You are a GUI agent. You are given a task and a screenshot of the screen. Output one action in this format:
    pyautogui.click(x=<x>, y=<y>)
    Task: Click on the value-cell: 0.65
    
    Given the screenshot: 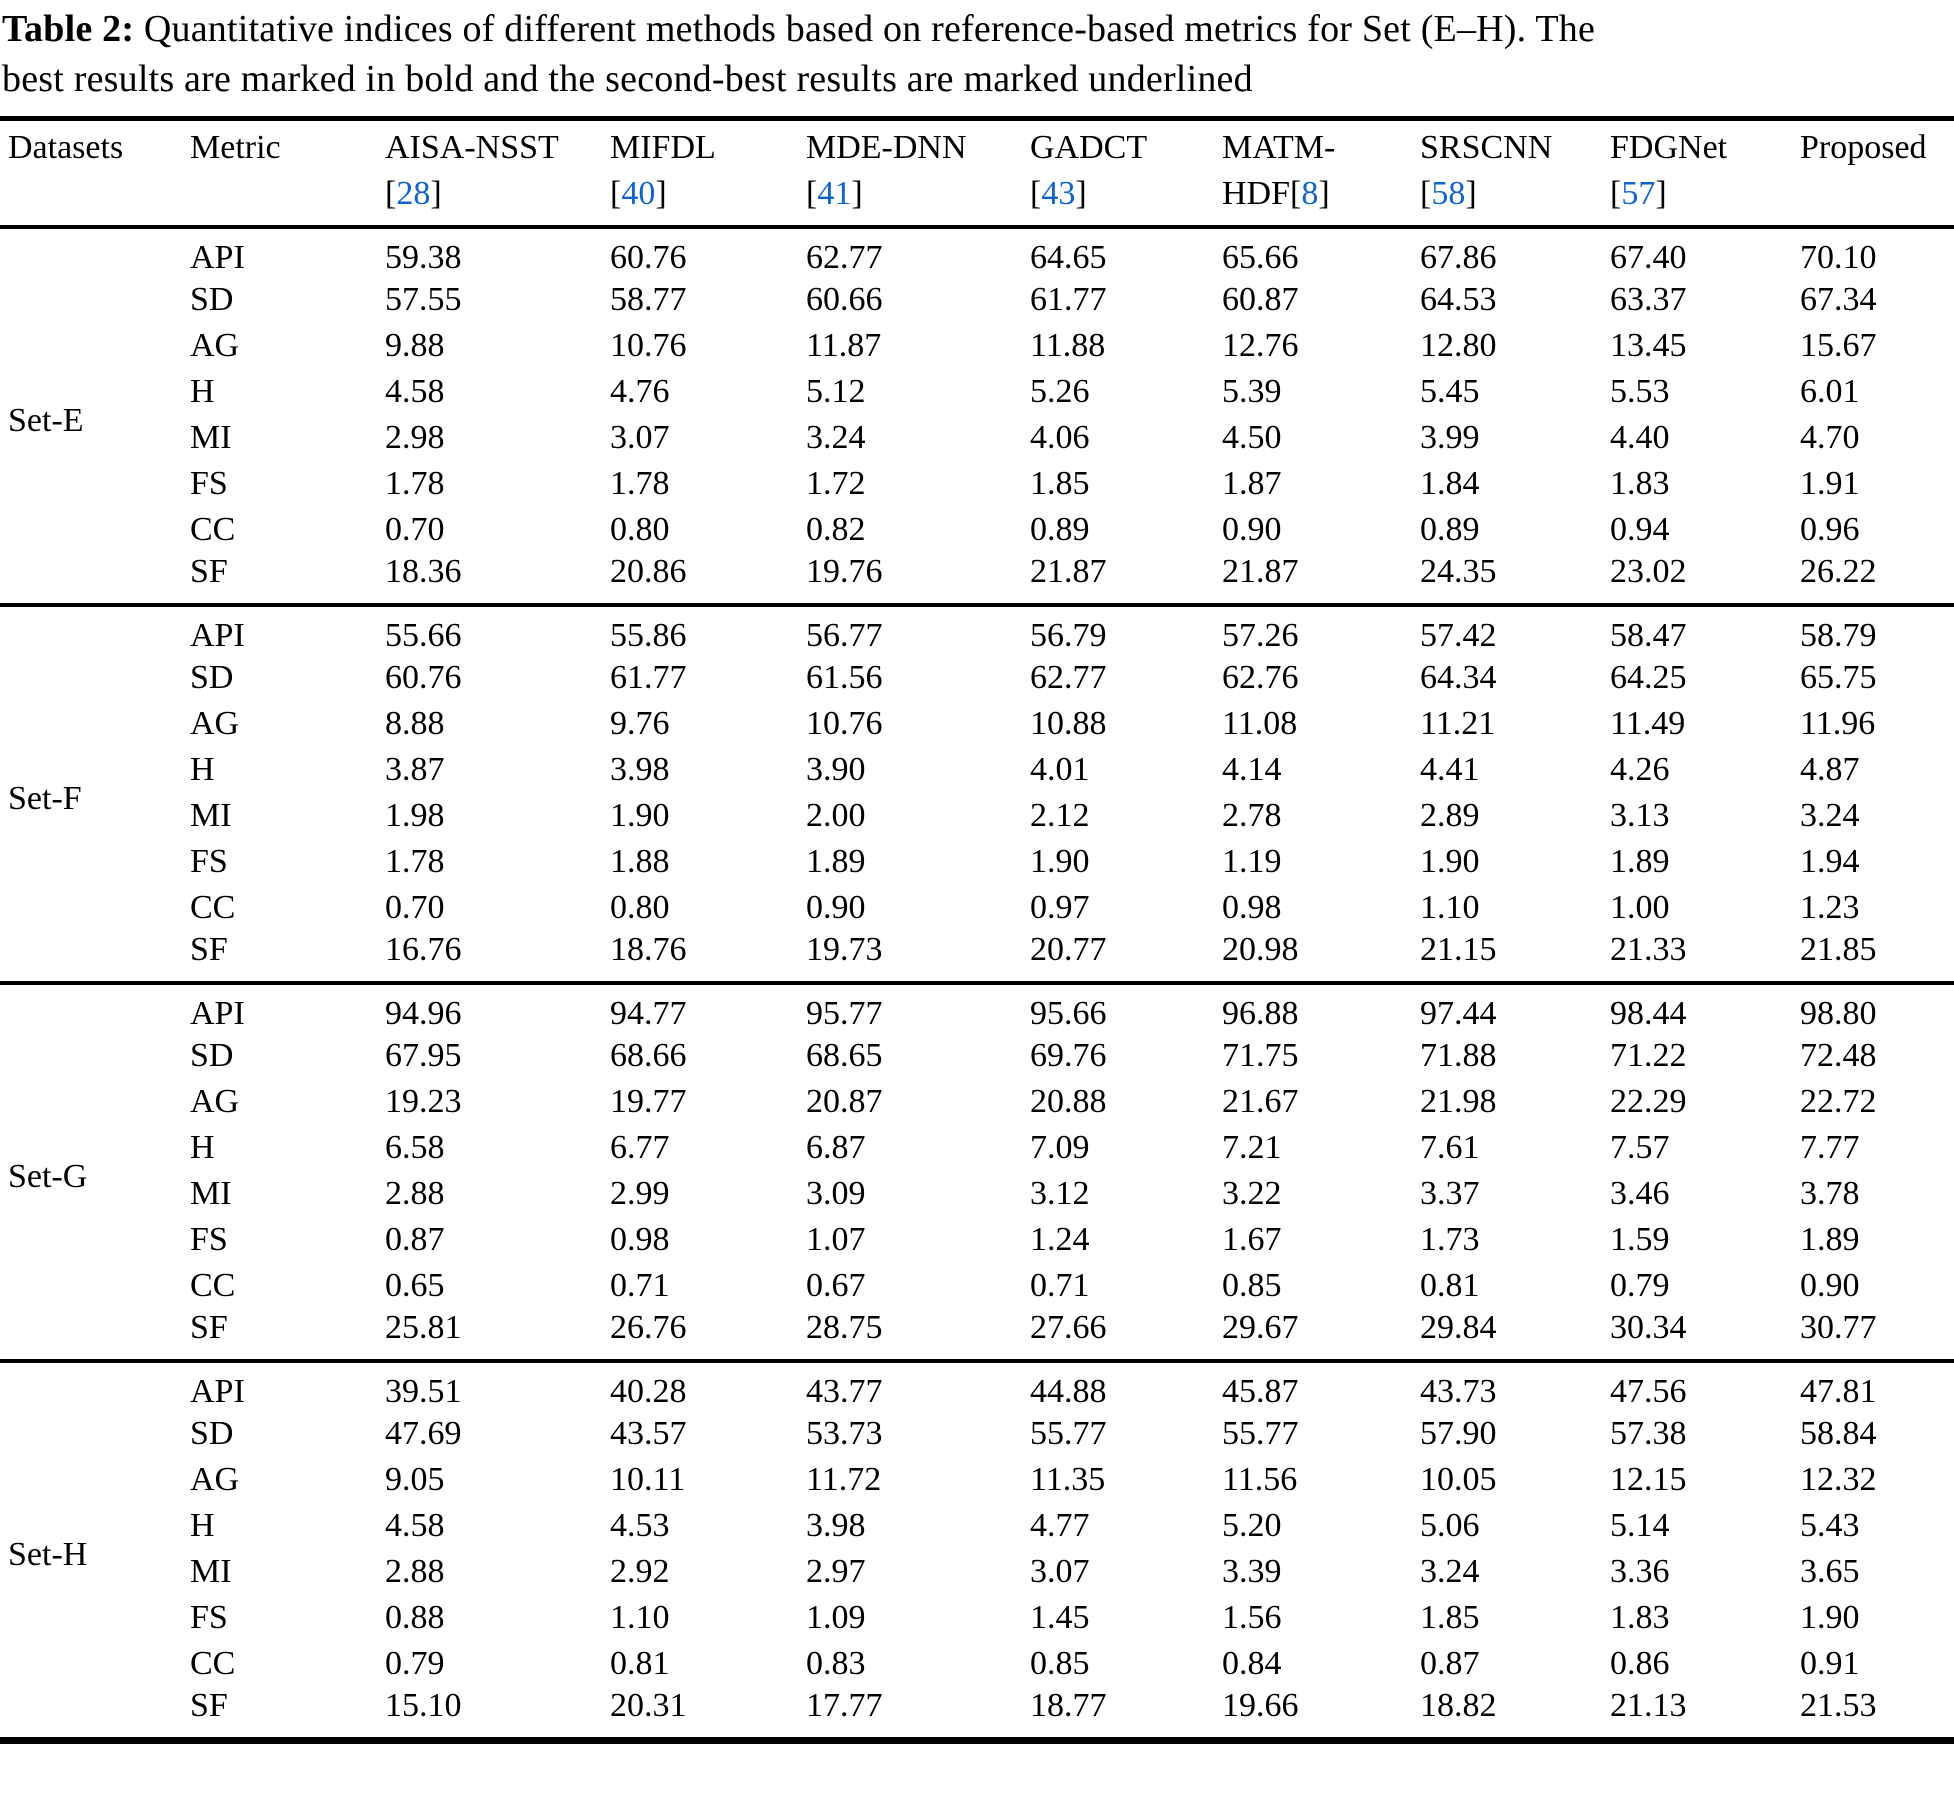 What is the action you would take?
    pyautogui.click(x=415, y=1285)
    